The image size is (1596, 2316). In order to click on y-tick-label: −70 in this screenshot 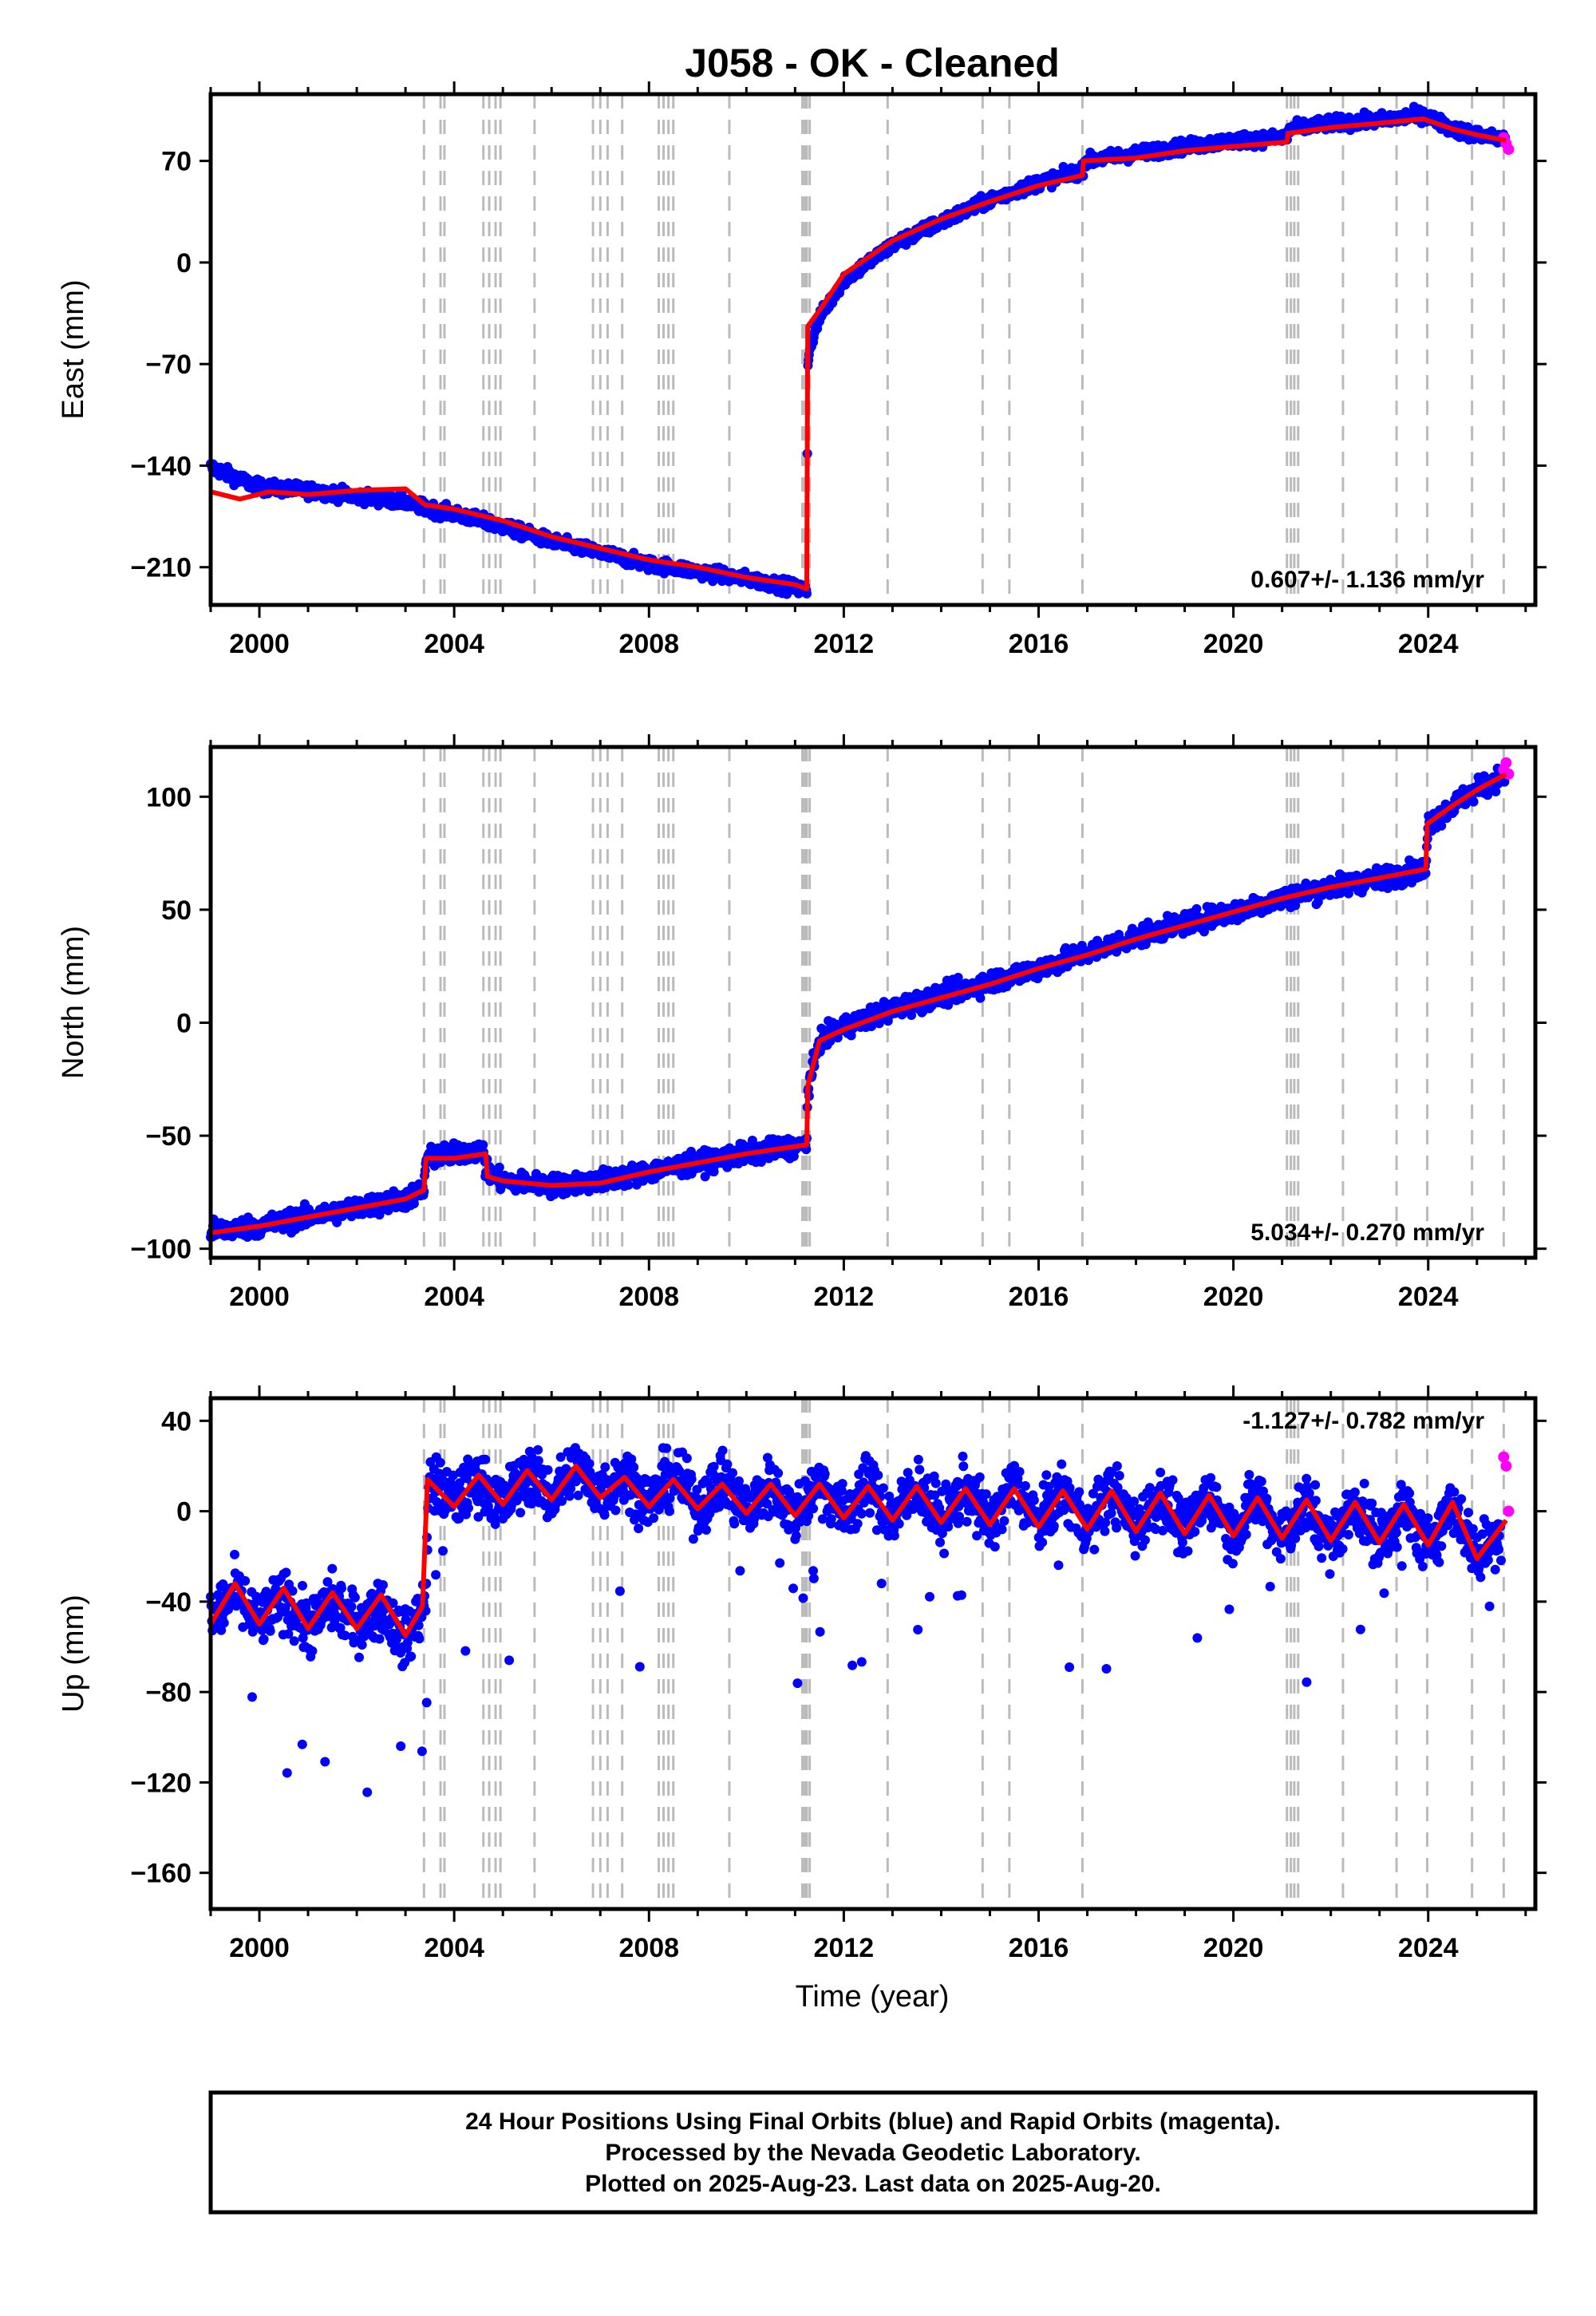, I will do `click(168, 365)`.